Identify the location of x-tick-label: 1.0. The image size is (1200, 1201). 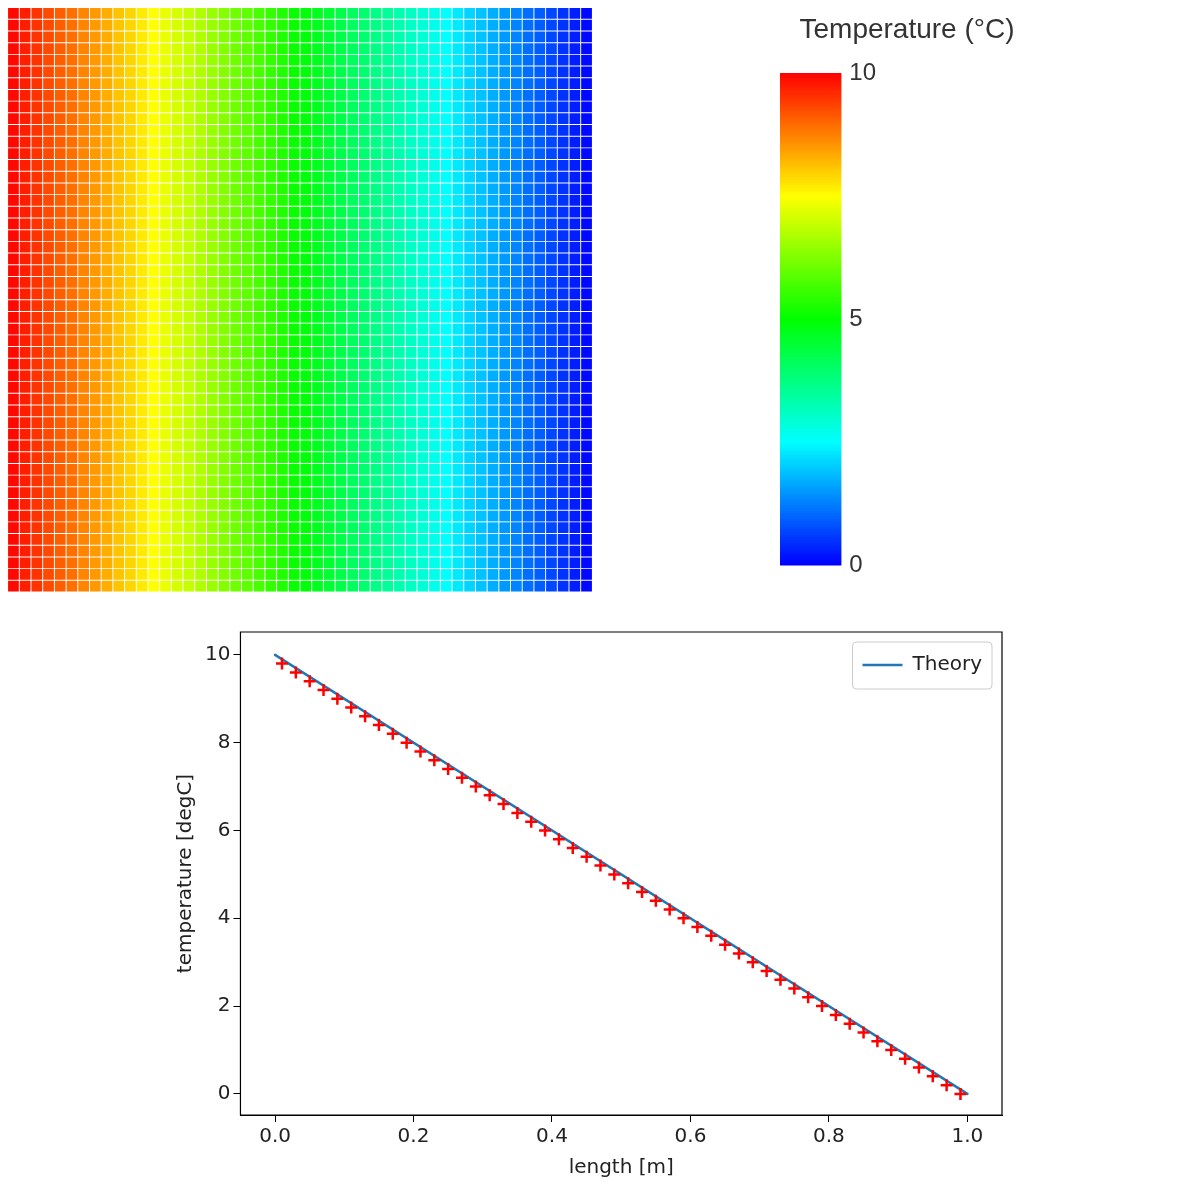
(967, 1135).